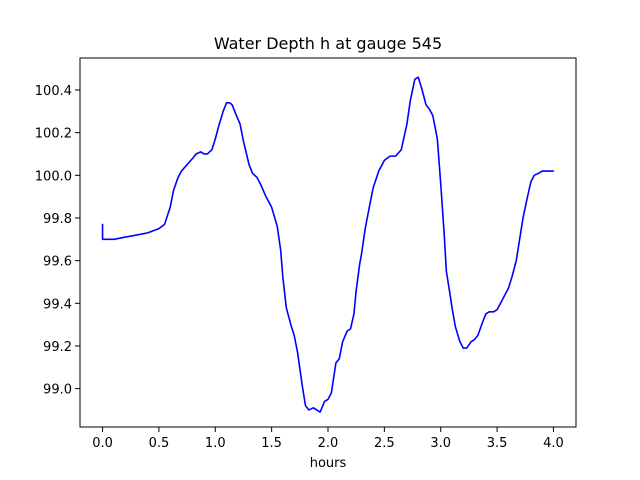  Describe the element at coordinates (57, 219) in the screenshot. I see `y-tick-label: 99.8` at that location.